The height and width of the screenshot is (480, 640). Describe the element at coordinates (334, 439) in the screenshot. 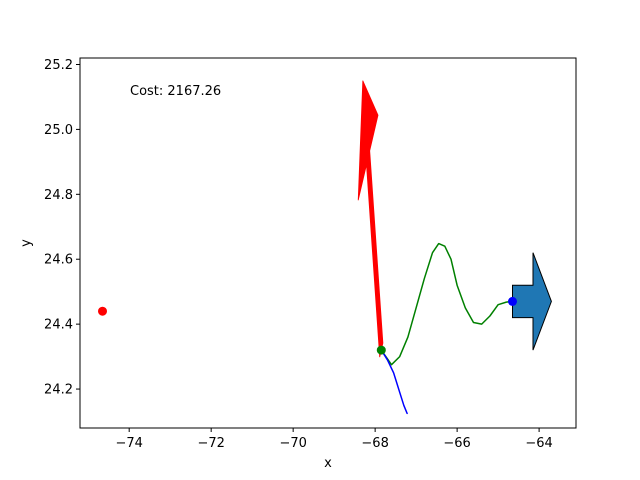

I see `x-axis-ticks: −74 −72 −70 −68 −66 −64` at that location.